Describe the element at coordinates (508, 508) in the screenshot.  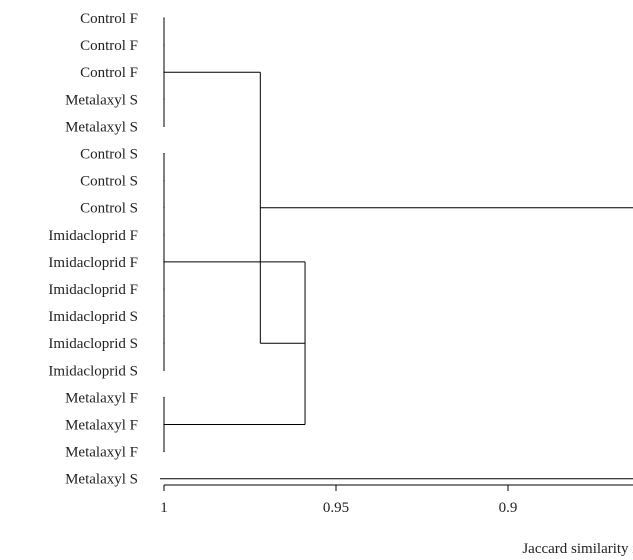
I see `x-tick-label: 0.9` at that location.